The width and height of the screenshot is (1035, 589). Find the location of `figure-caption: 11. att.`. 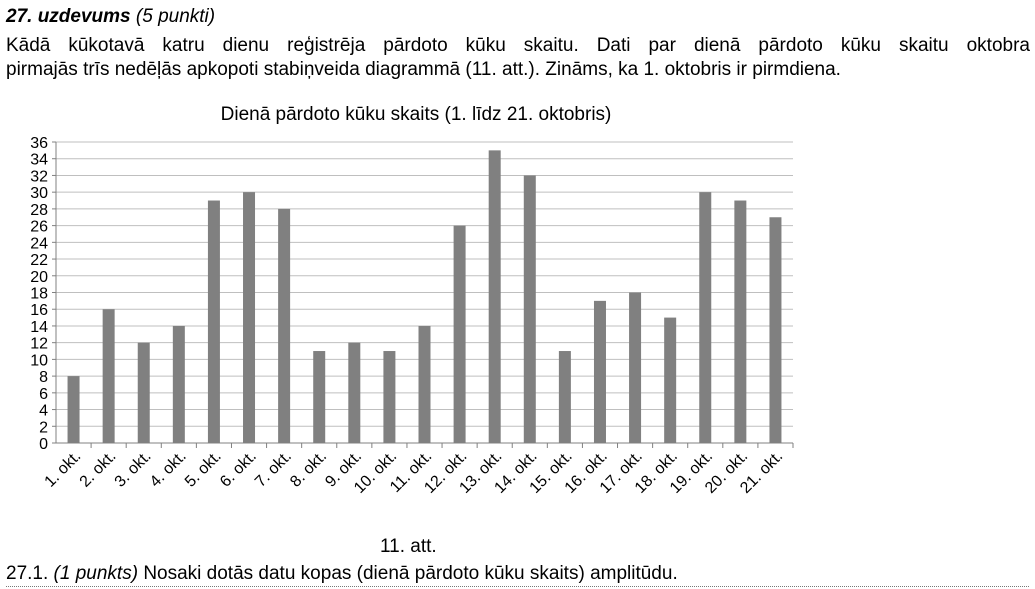

figure-caption: 11. att. is located at coordinates (408, 546).